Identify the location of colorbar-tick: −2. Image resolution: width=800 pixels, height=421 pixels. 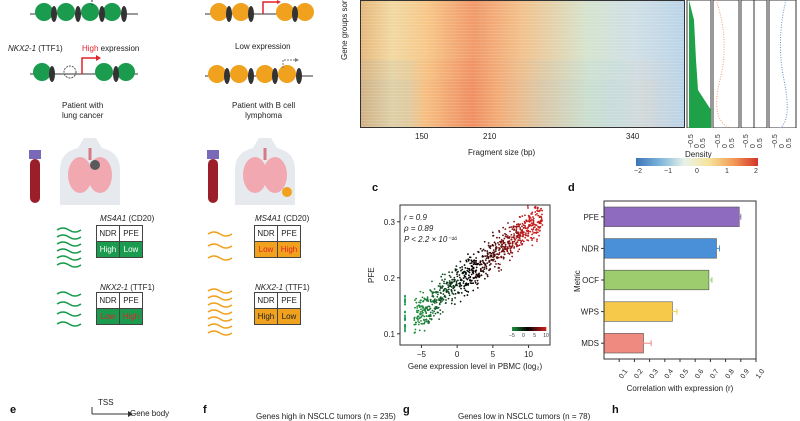
(638, 171).